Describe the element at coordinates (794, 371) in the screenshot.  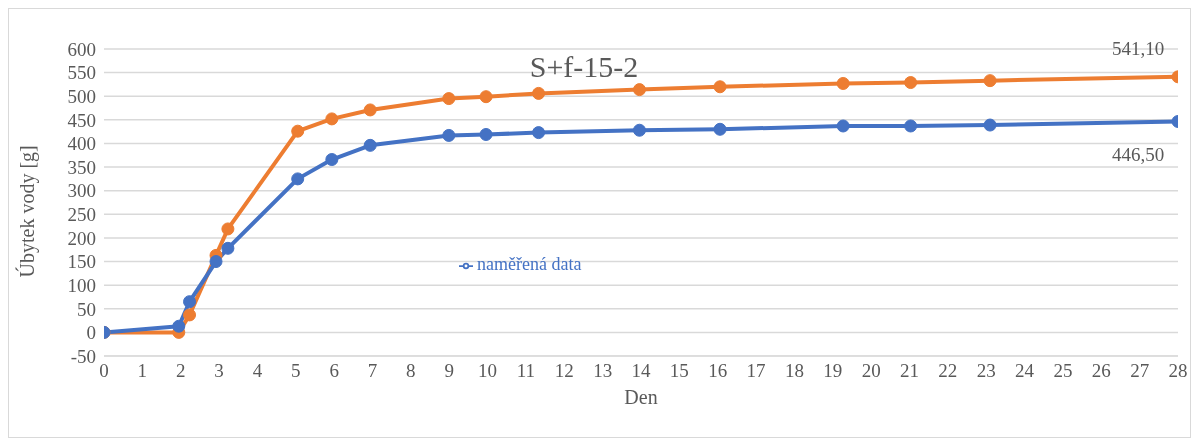
I see `x-tick-label: 18` at that location.